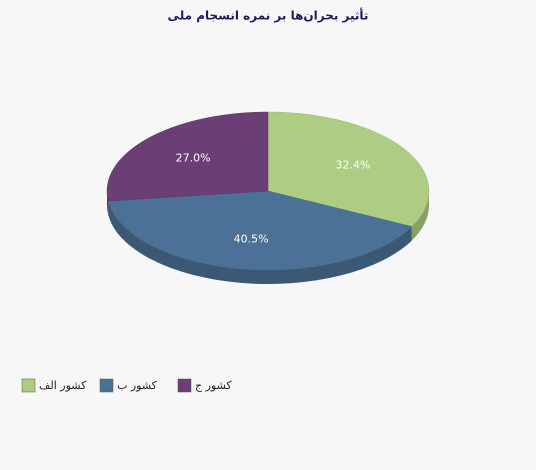 This screenshot has height=470, width=536. What do you see at coordinates (137, 385) in the screenshot?
I see `legend-label: کشور ب` at bounding box center [137, 385].